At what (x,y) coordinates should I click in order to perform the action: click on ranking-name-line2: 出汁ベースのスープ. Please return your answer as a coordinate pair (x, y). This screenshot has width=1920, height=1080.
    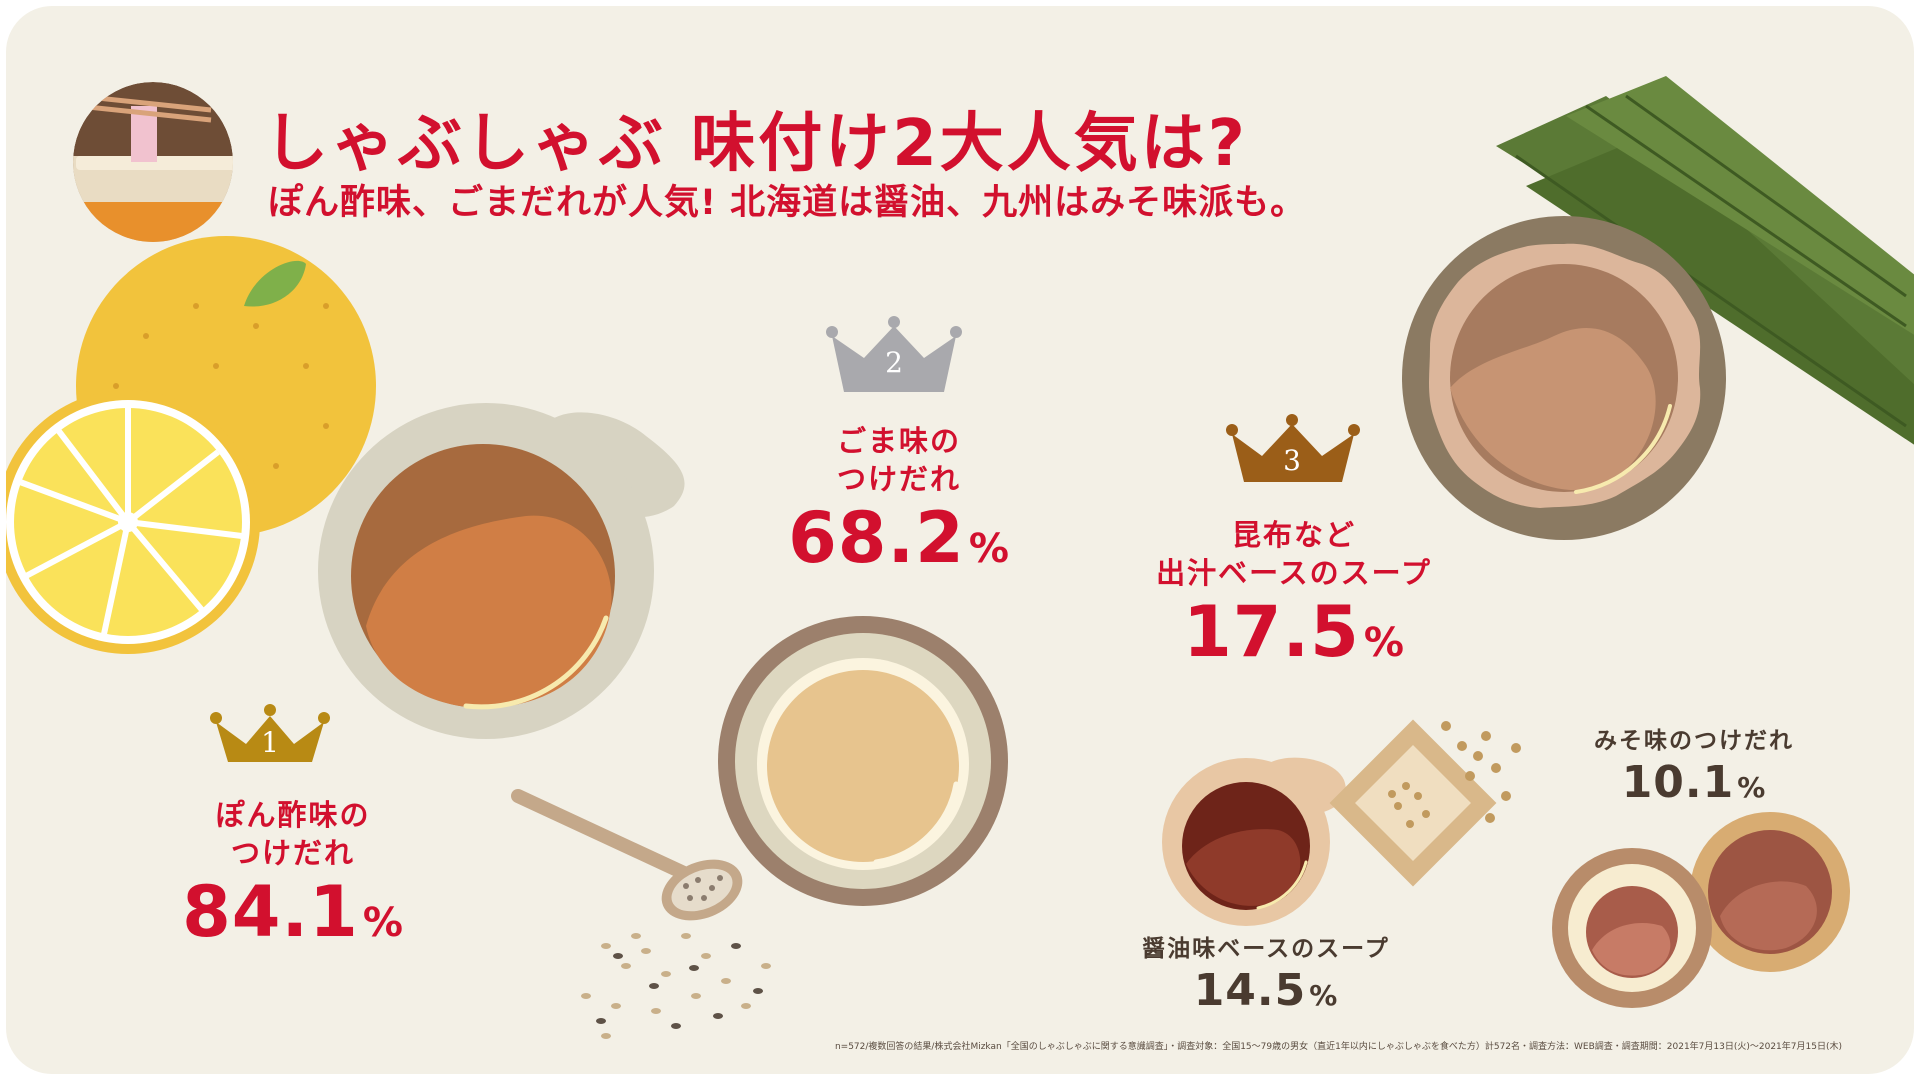
    Looking at the image, I should click on (1294, 573).